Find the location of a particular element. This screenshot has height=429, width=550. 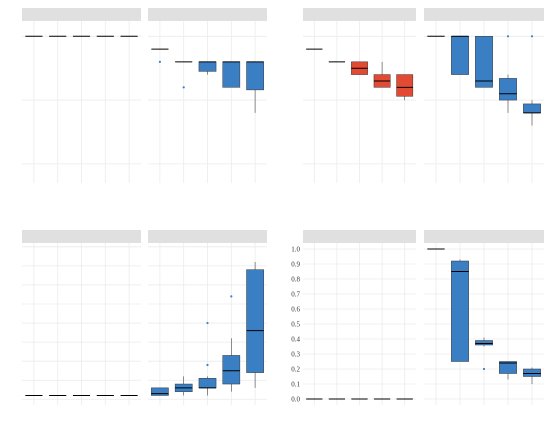

y-tick-label: 0.9 is located at coordinates (295, 264).